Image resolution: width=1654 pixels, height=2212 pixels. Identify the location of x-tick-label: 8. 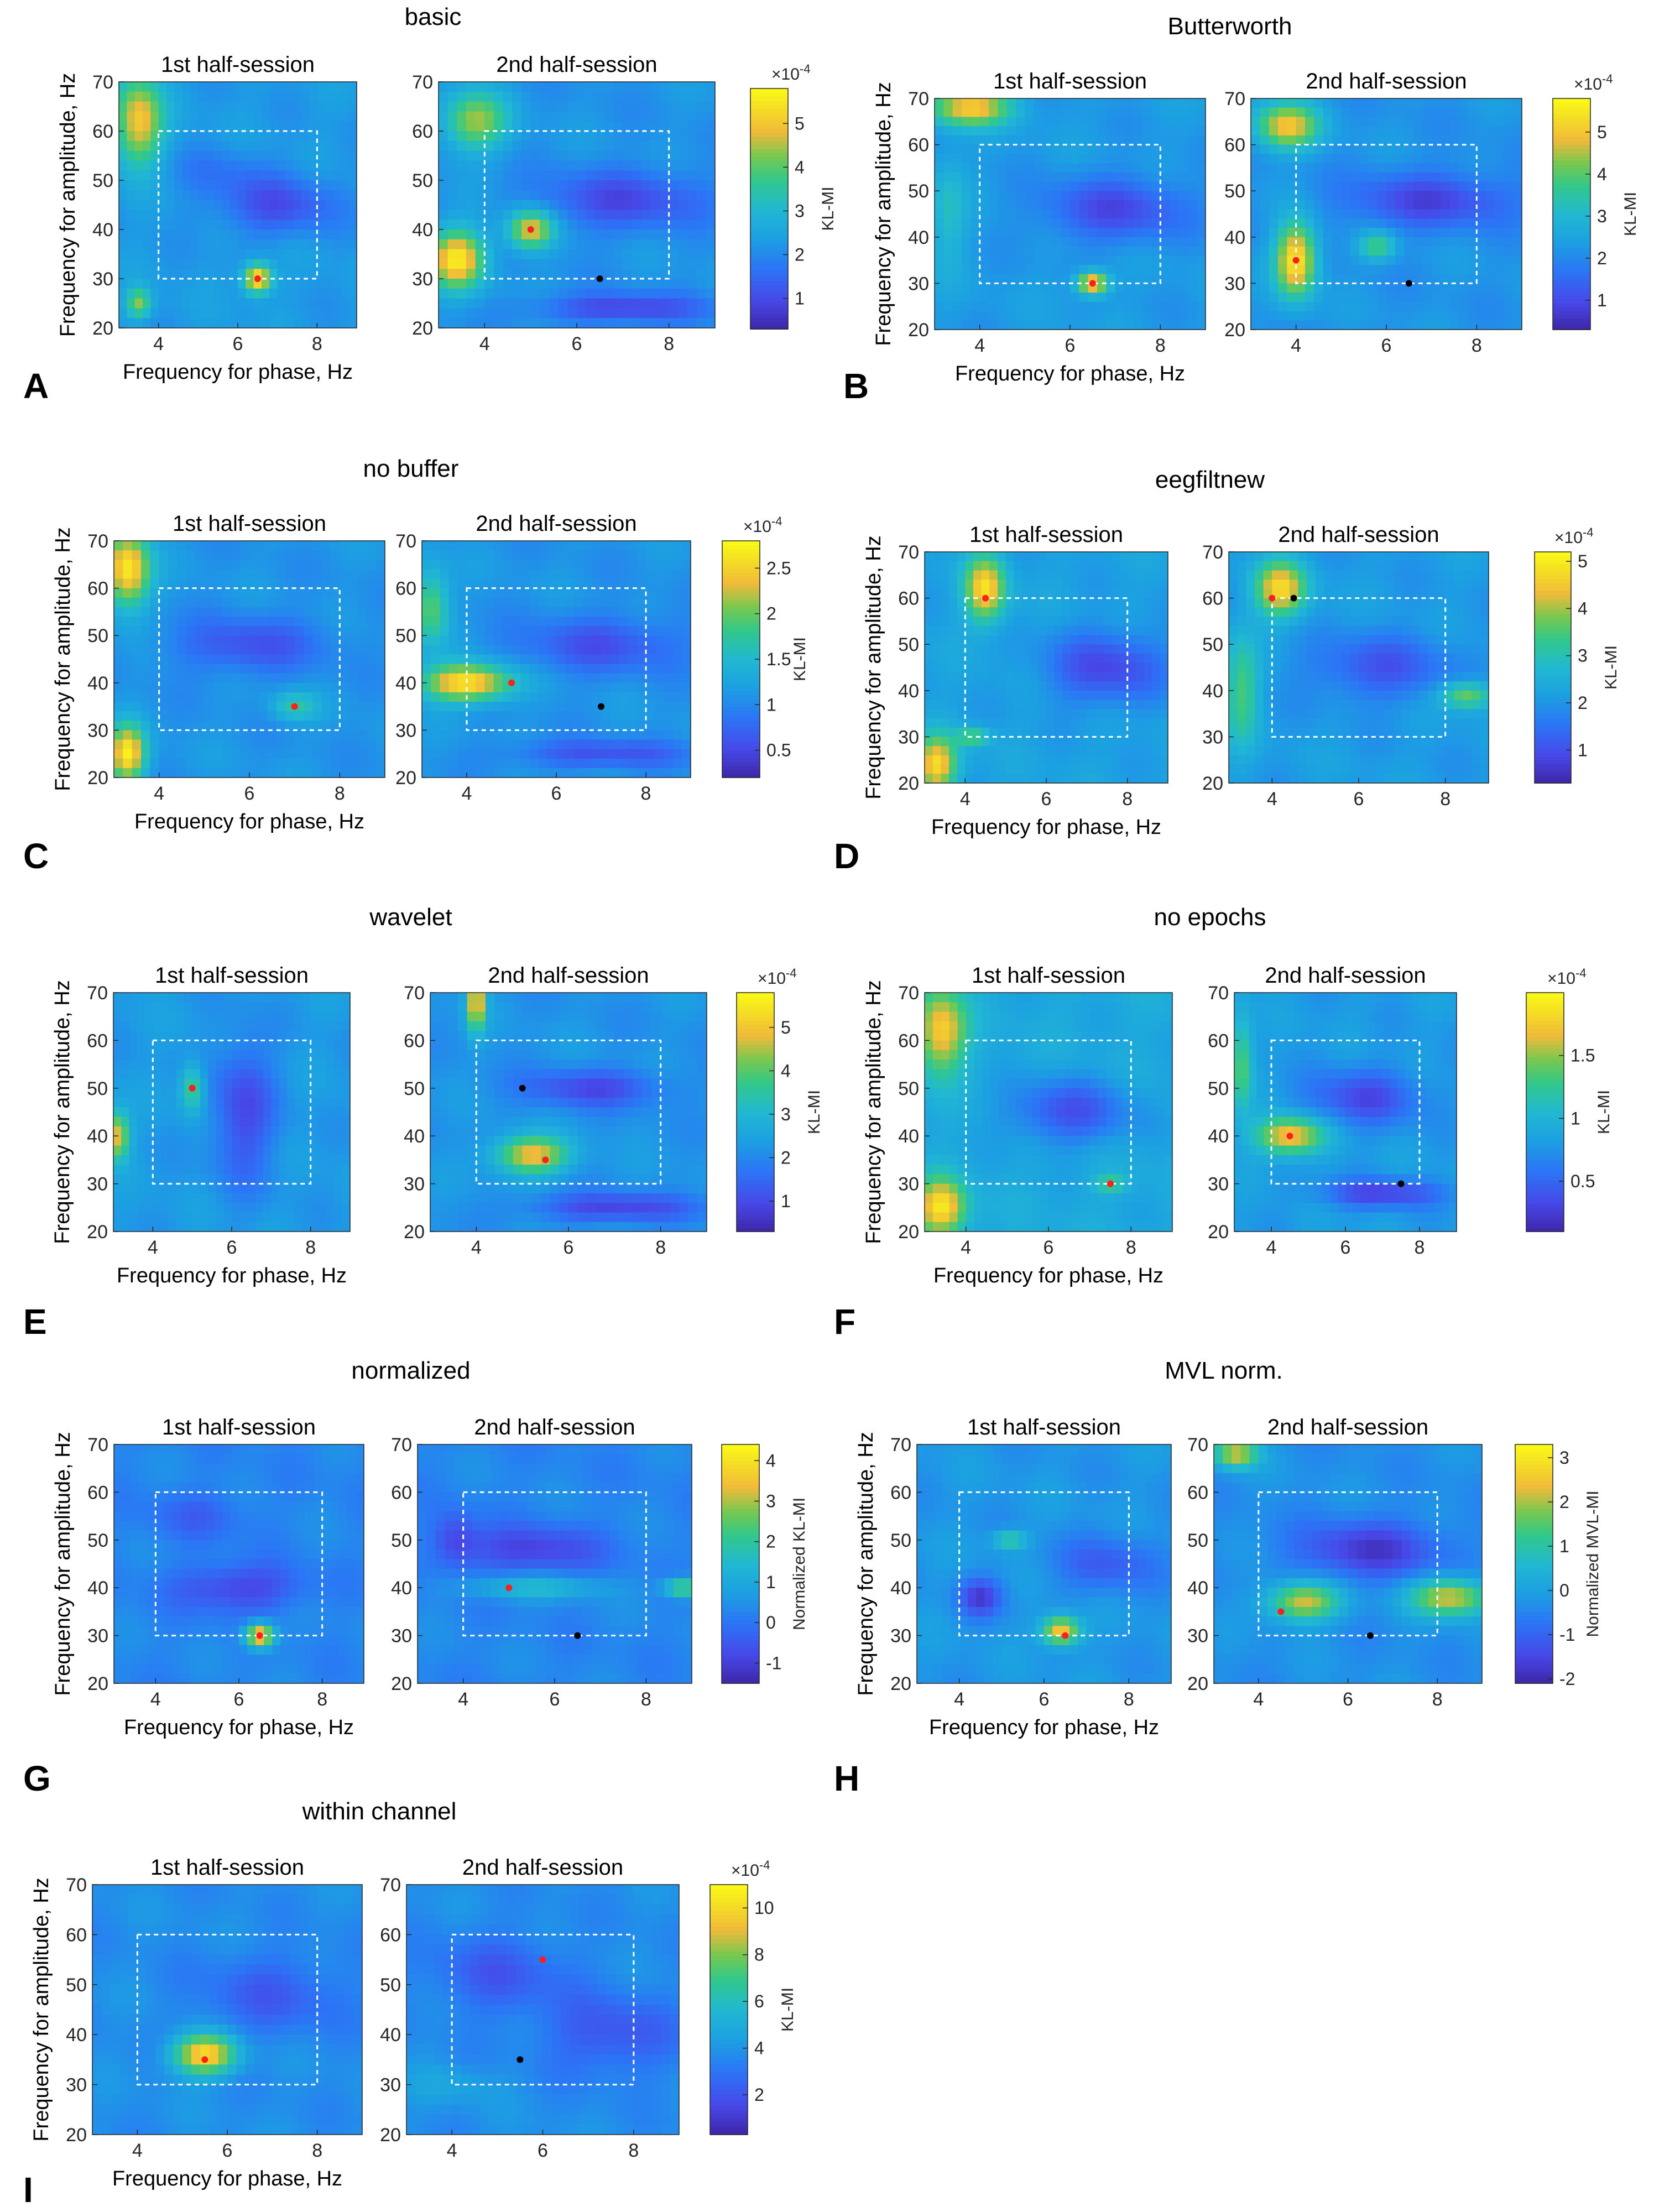
(1160, 346).